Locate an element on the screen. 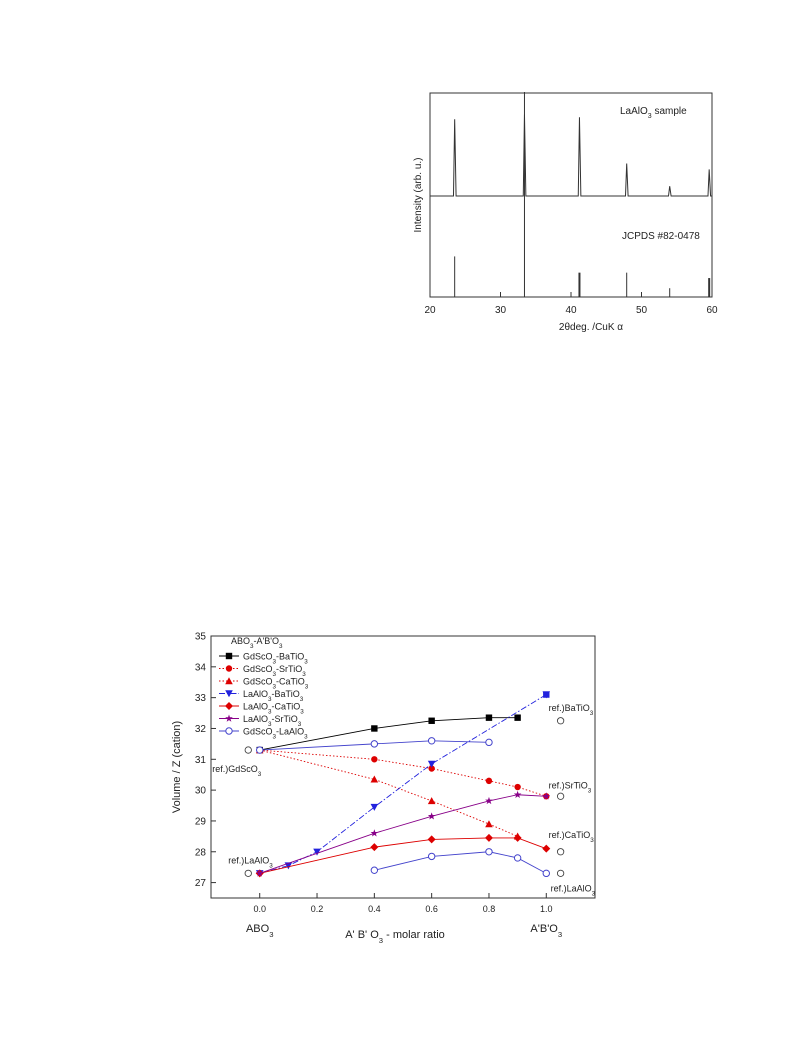  xrd-tick-label: 50 is located at coordinates (642, 310).